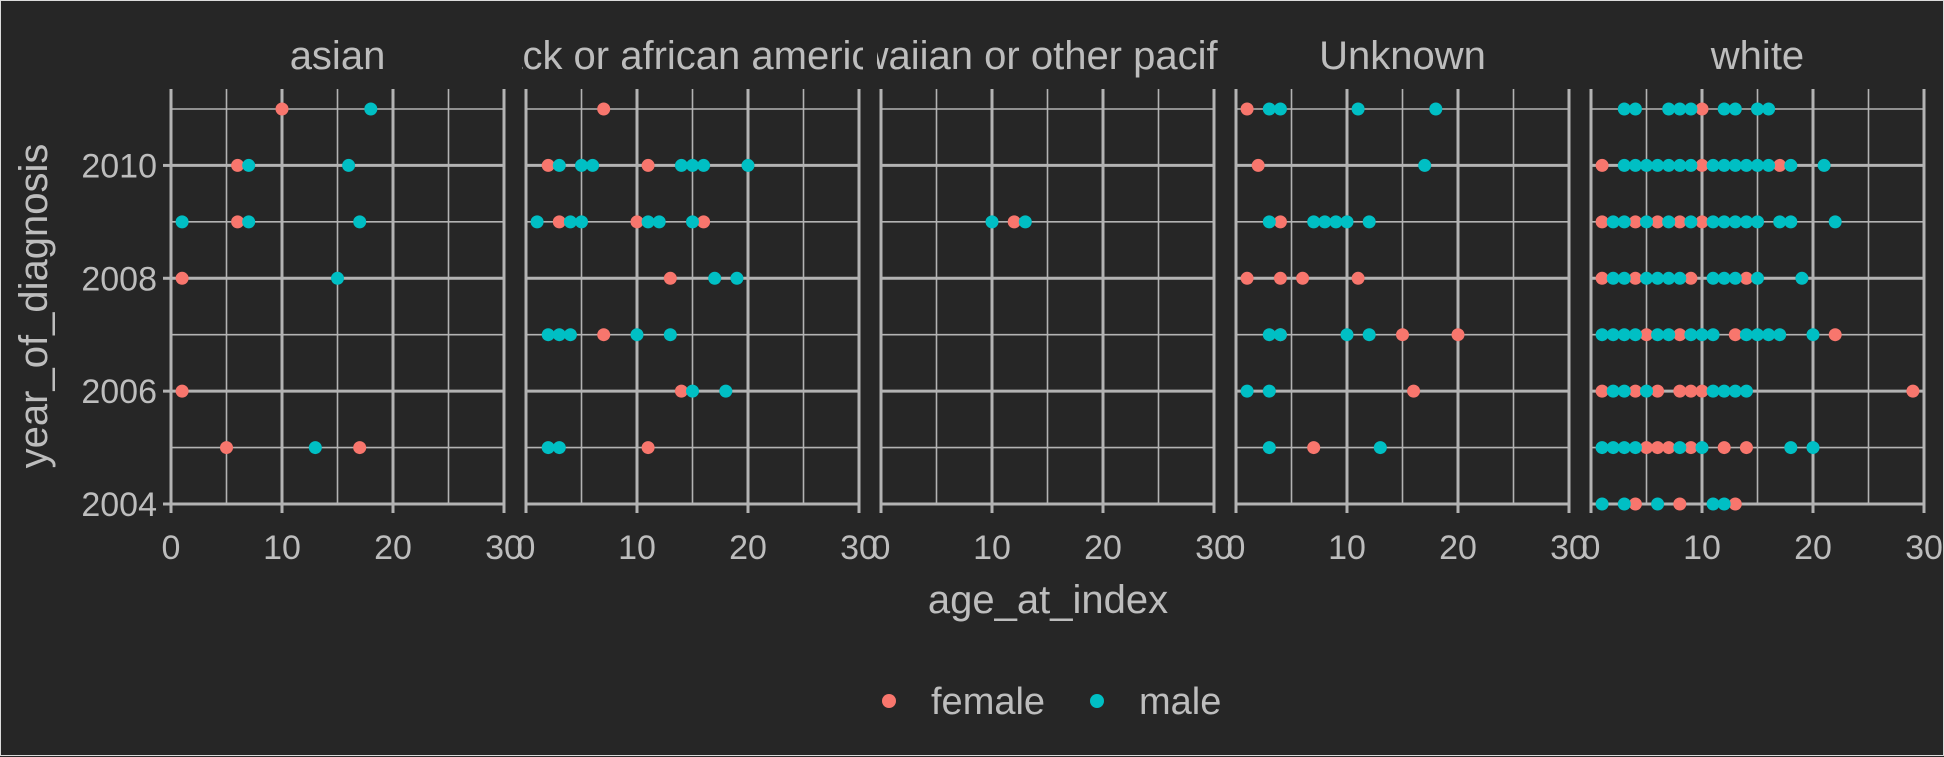 The width and height of the screenshot is (1944, 757). Describe the element at coordinates (119, 505) in the screenshot. I see `y-tick-label: 2004` at that location.